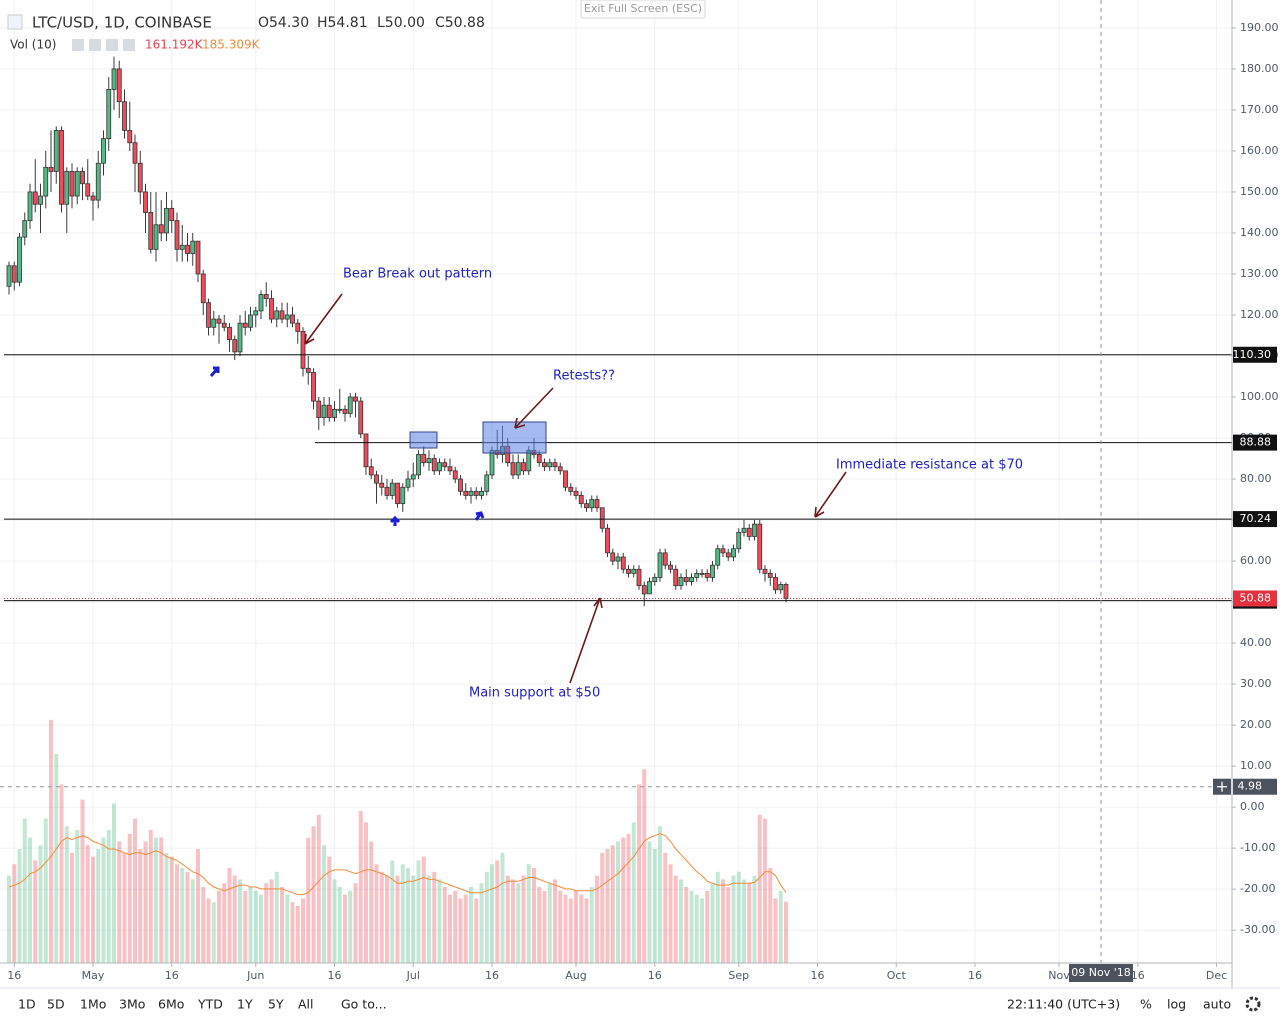  I want to click on y-tick-label: 20.00, so click(1256, 724).